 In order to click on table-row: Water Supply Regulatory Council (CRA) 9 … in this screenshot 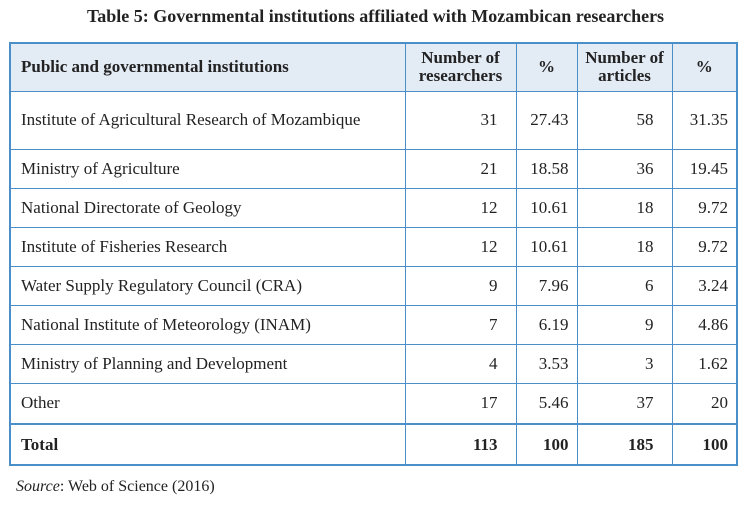, I will do `click(373, 285)`.